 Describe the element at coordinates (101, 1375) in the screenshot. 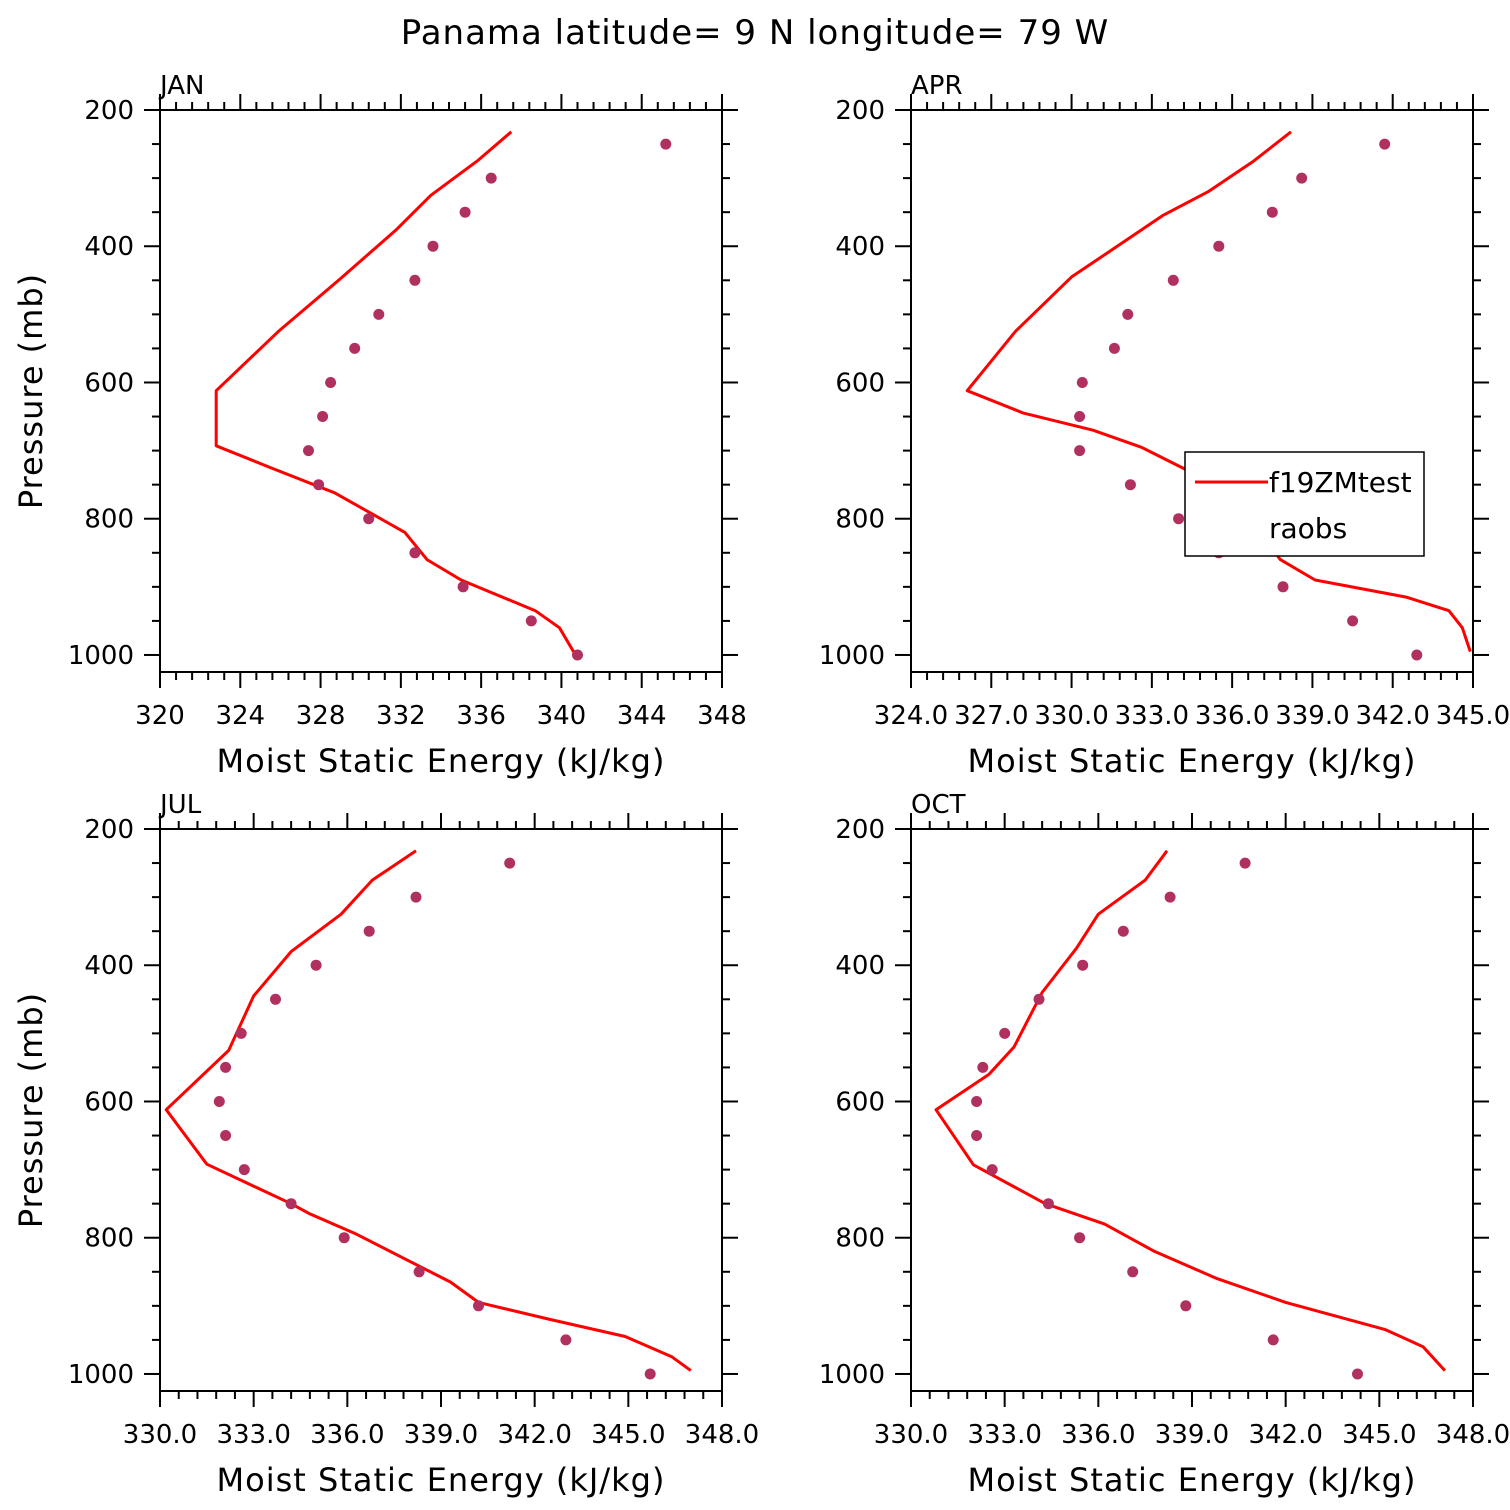

I see `y-tick-label-jul: 1000` at that location.